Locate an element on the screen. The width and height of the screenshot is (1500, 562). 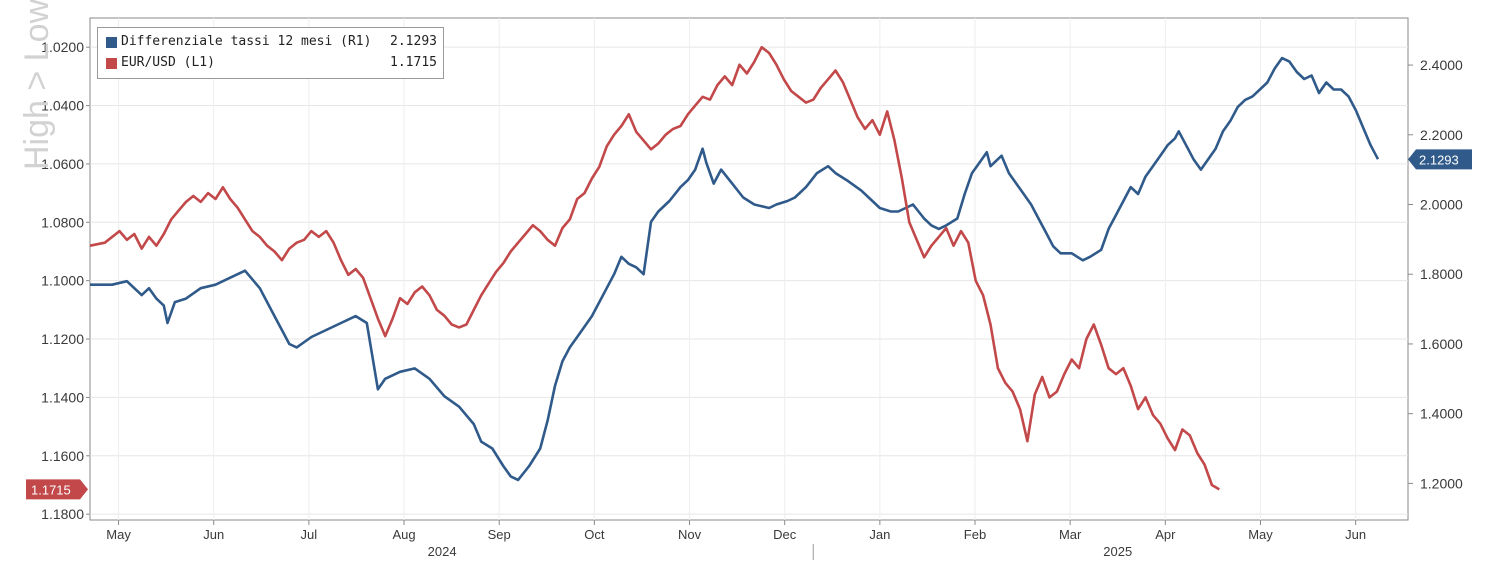
right-tick-label: 1.6000 is located at coordinates (1441, 344).